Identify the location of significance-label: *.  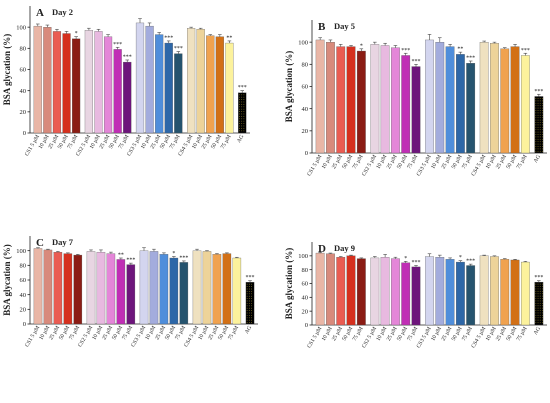
(405, 259).